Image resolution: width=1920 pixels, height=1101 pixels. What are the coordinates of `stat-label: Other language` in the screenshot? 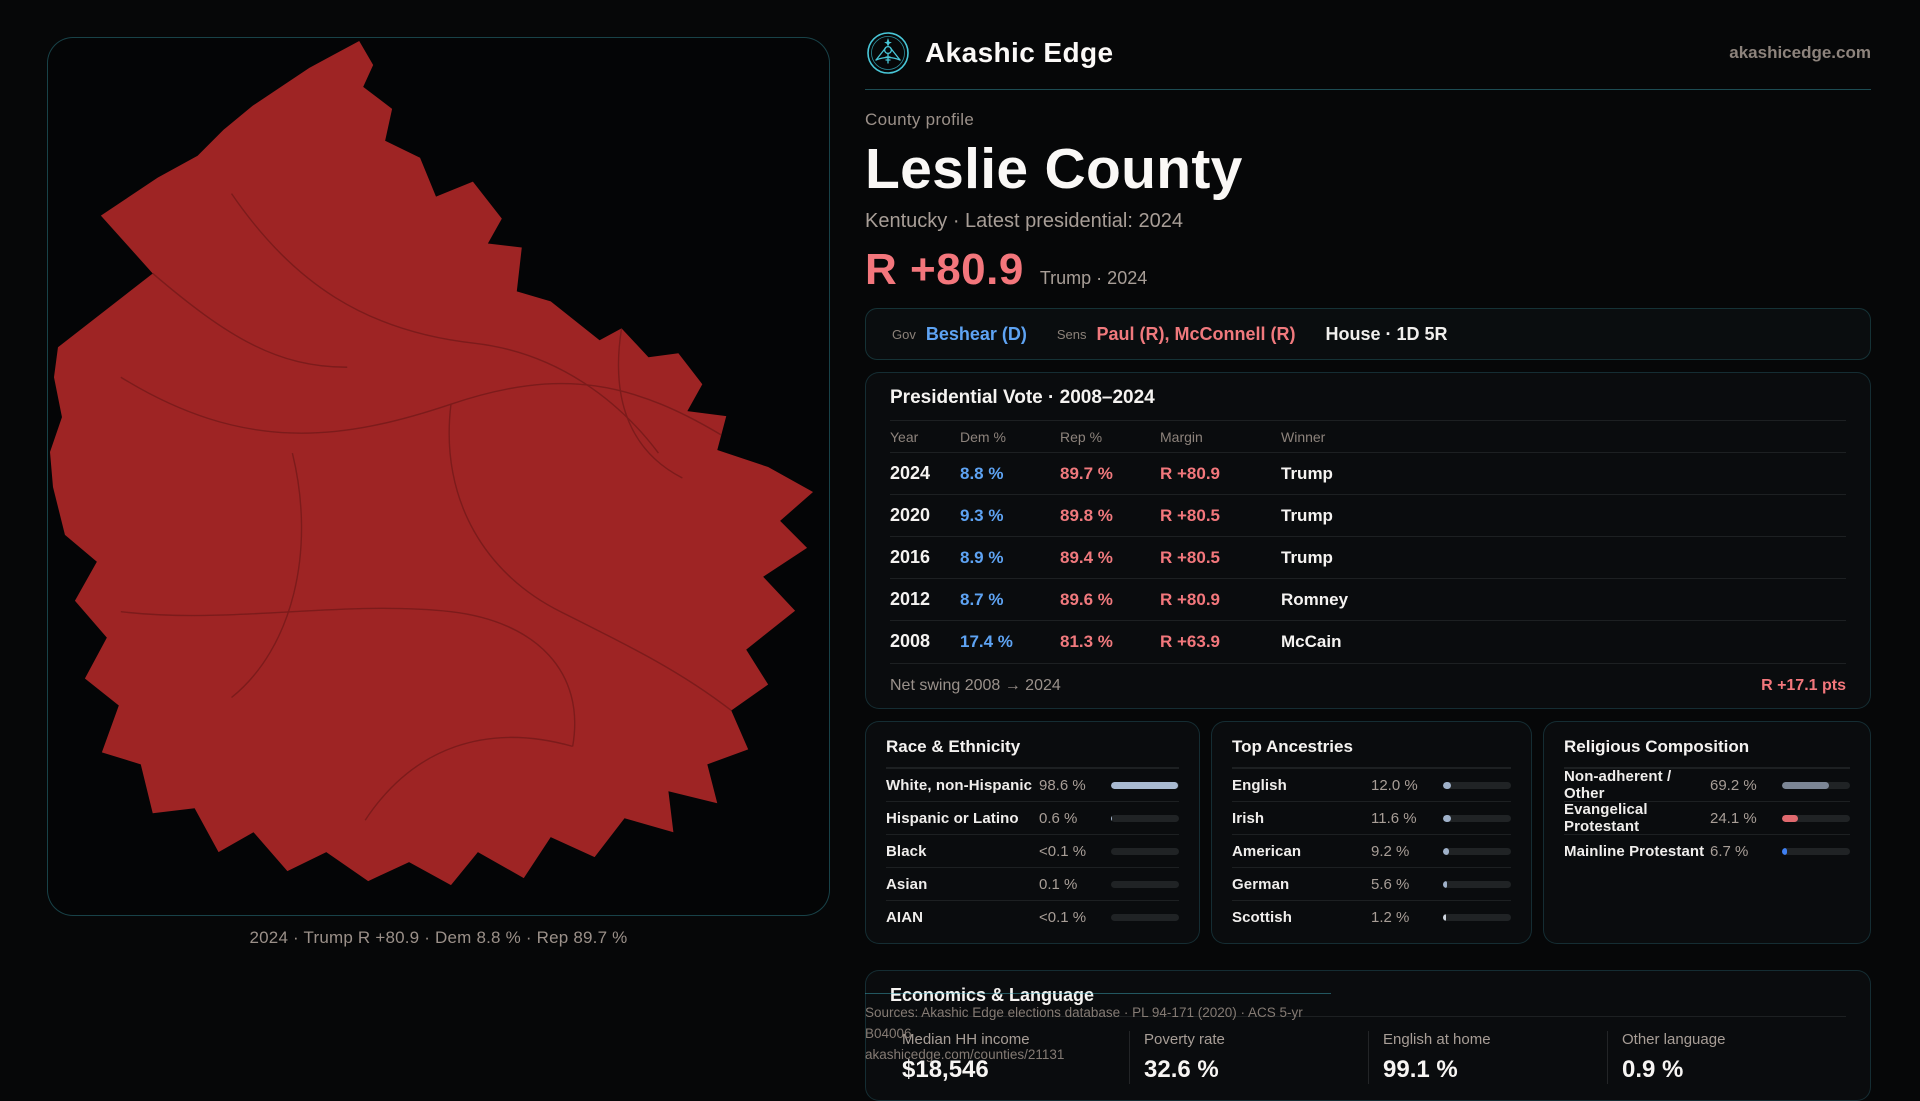 It's located at (1734, 1039).